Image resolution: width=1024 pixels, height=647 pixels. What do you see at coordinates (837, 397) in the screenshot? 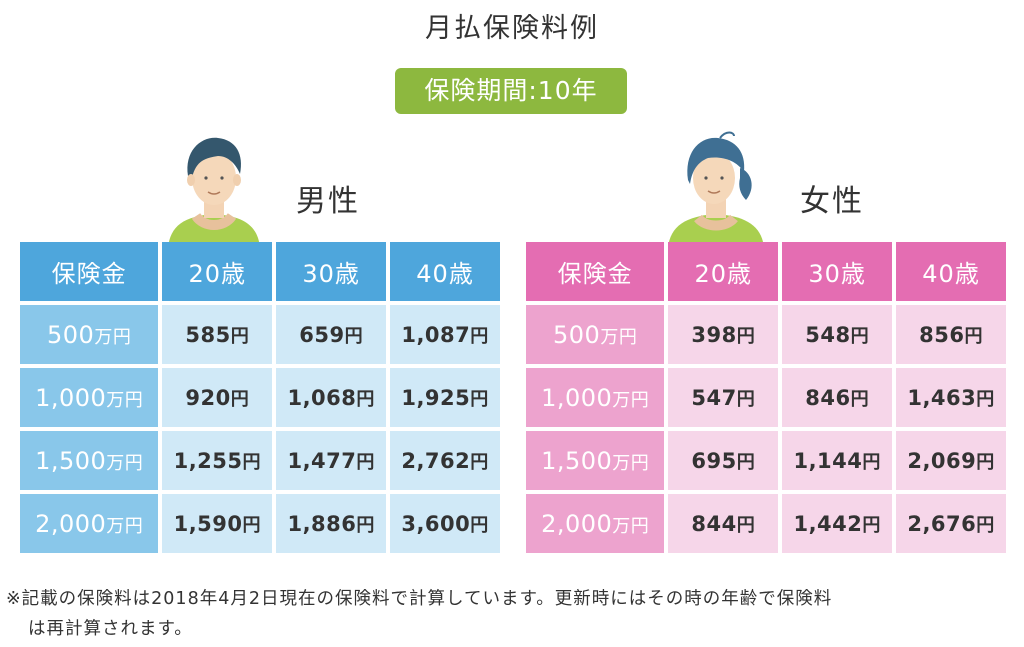
I see `premium-cell: 846円` at bounding box center [837, 397].